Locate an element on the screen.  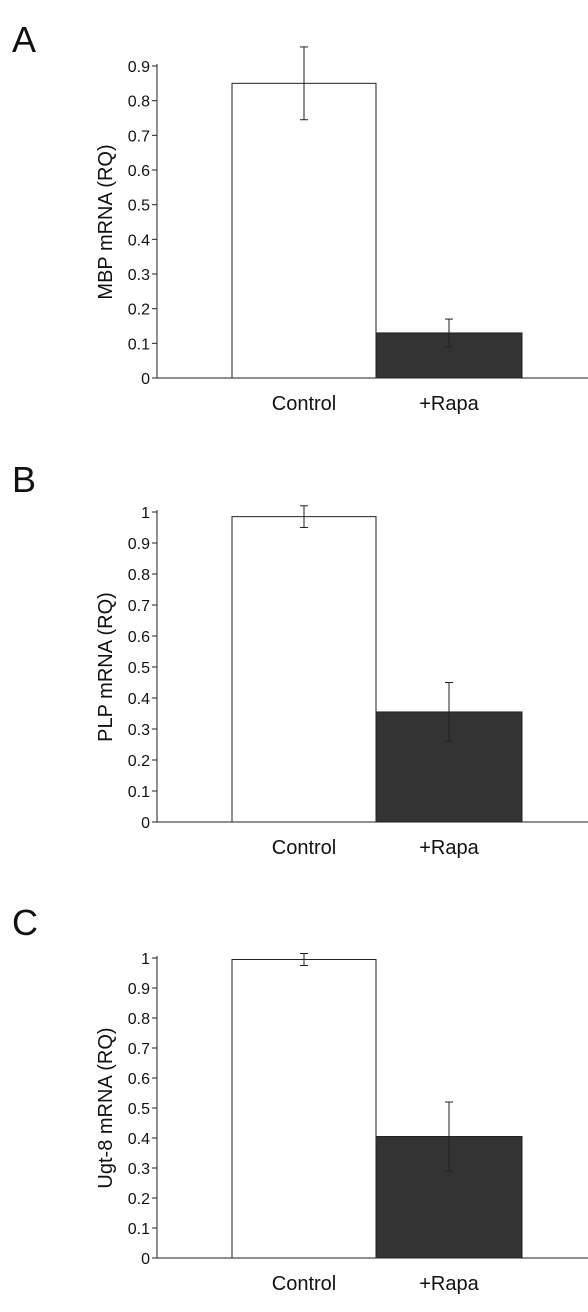
y-axis-label: MBP mRNA (RQ) is located at coordinates (106, 221).